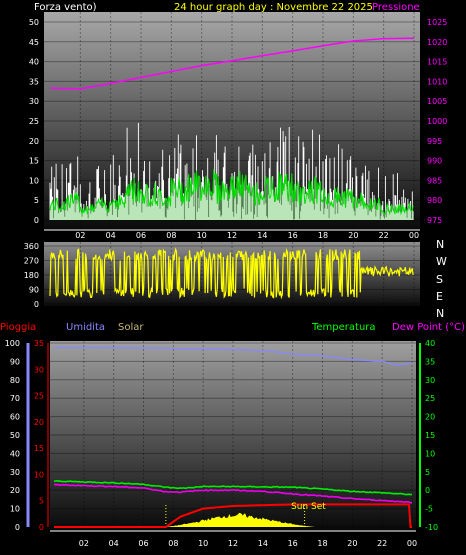 This screenshot has height=555, width=466. I want to click on rain-y-tick: 0, so click(41, 527).